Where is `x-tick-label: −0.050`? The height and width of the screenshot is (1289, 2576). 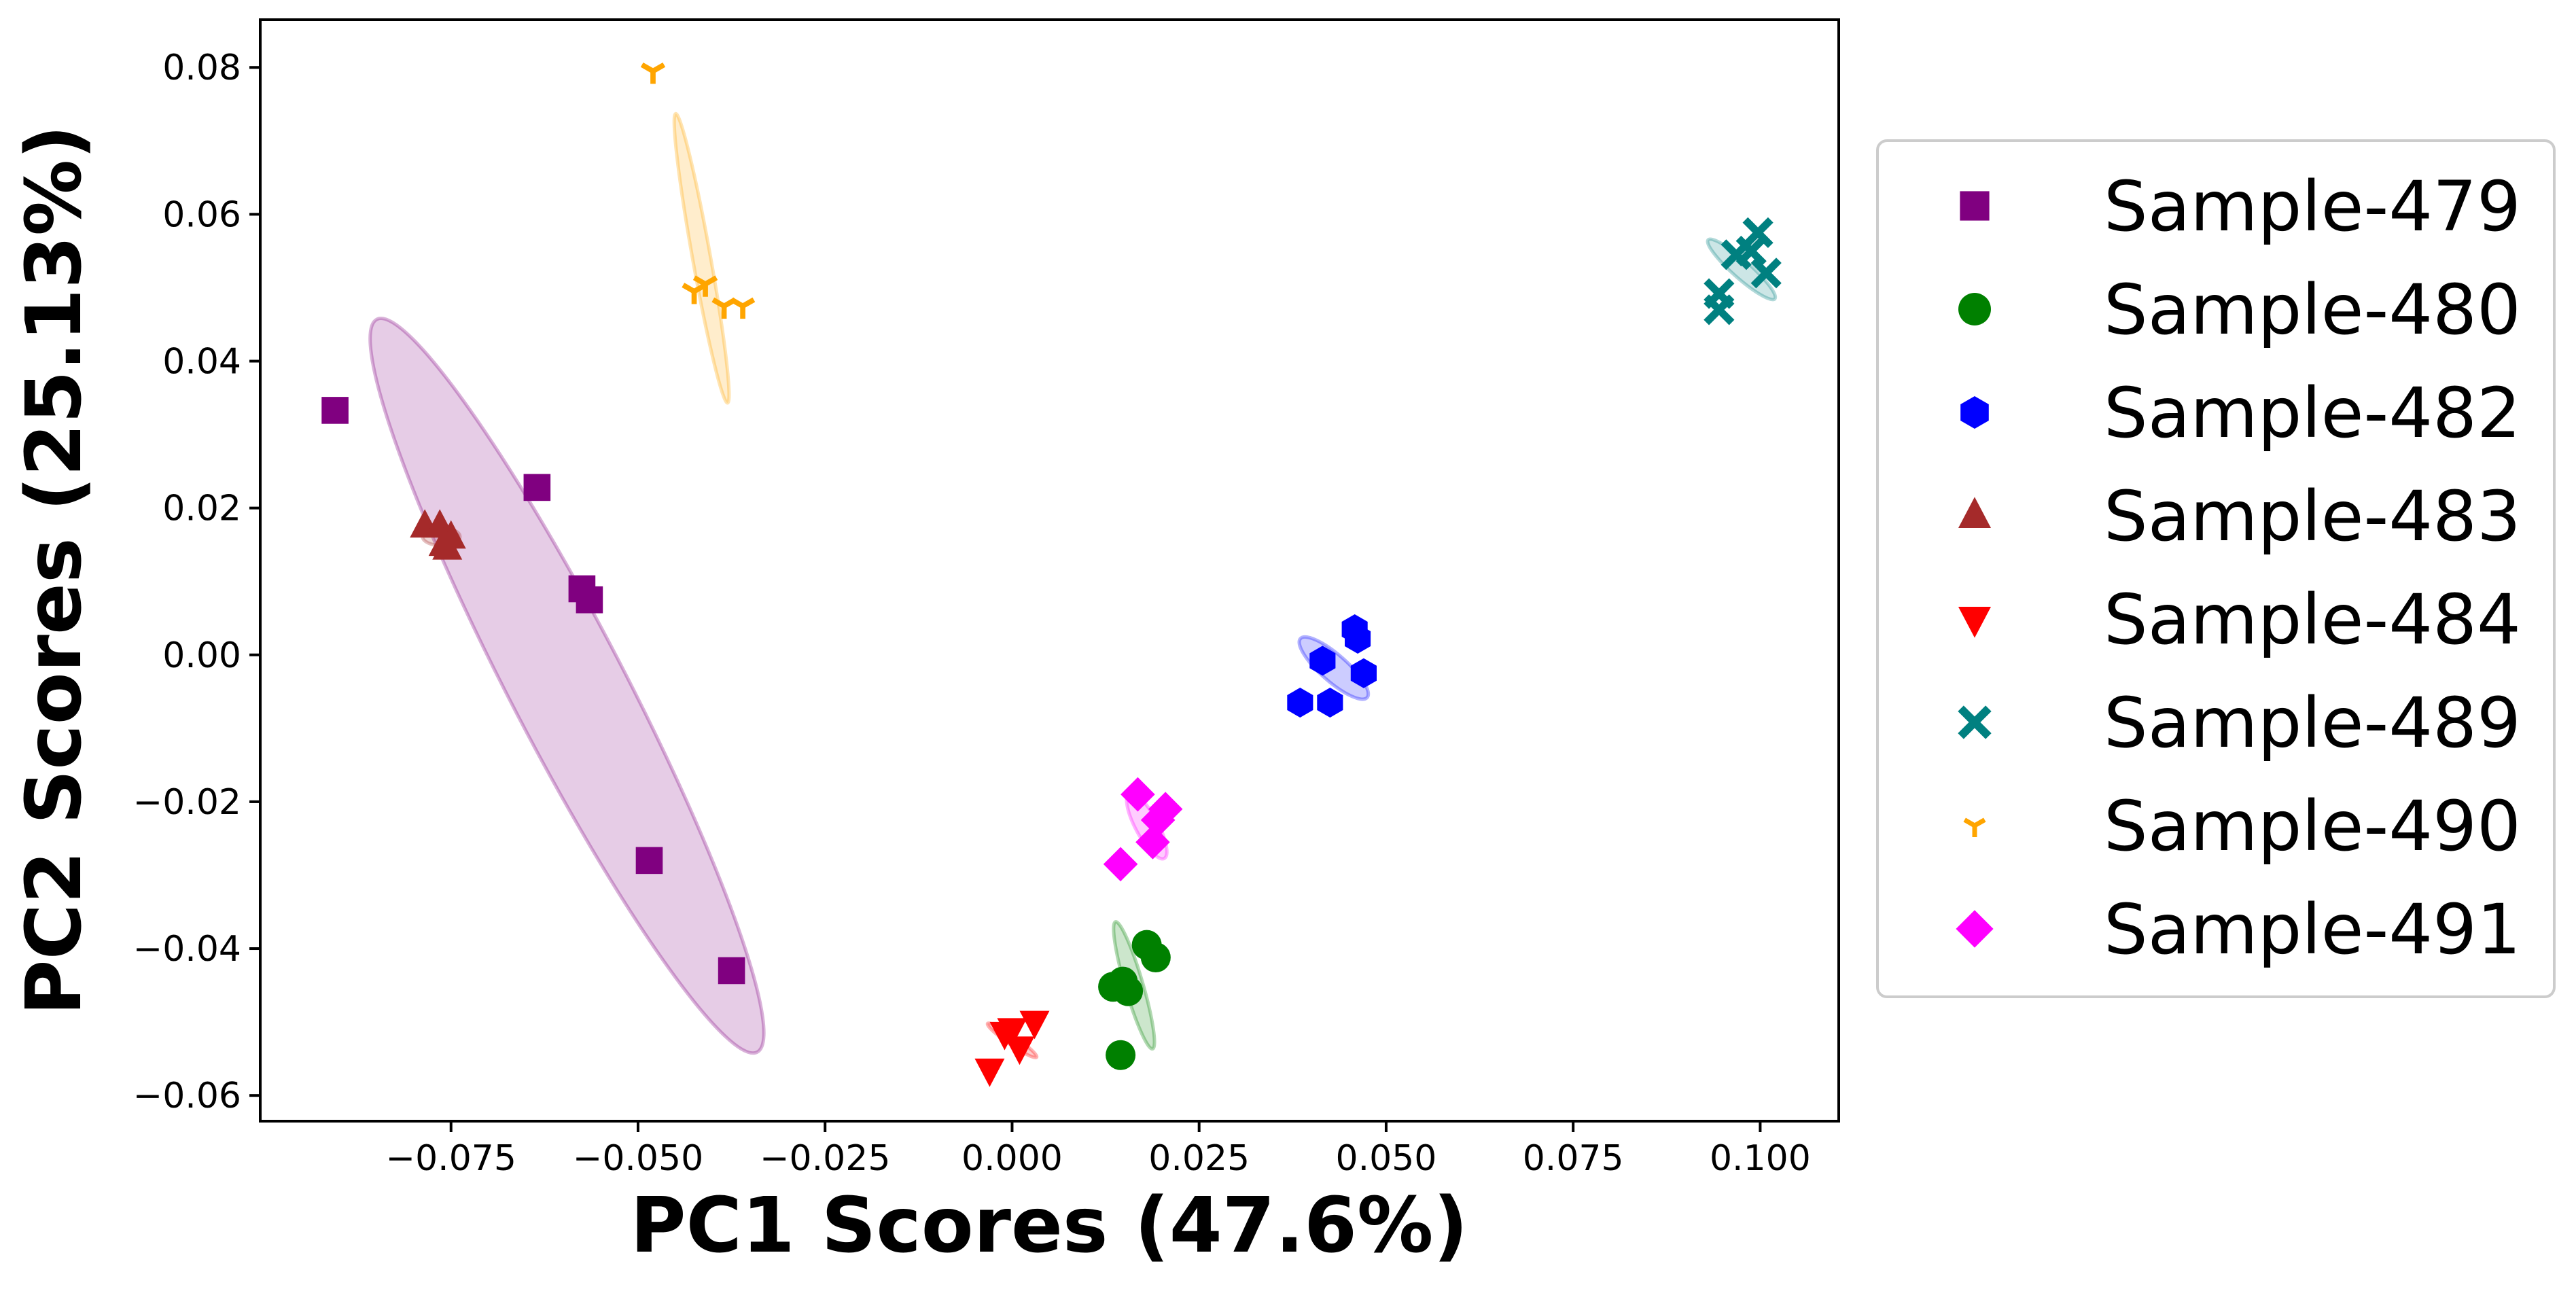 x-tick-label: −0.050 is located at coordinates (638, 1158).